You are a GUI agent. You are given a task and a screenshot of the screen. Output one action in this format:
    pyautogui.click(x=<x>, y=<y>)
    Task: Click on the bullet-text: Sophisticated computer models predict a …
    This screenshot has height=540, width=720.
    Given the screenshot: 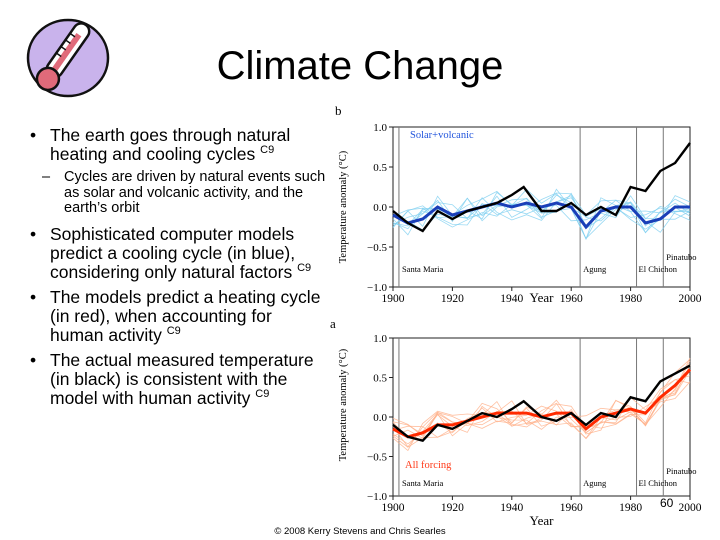 What is the action you would take?
    pyautogui.click(x=173, y=252)
    